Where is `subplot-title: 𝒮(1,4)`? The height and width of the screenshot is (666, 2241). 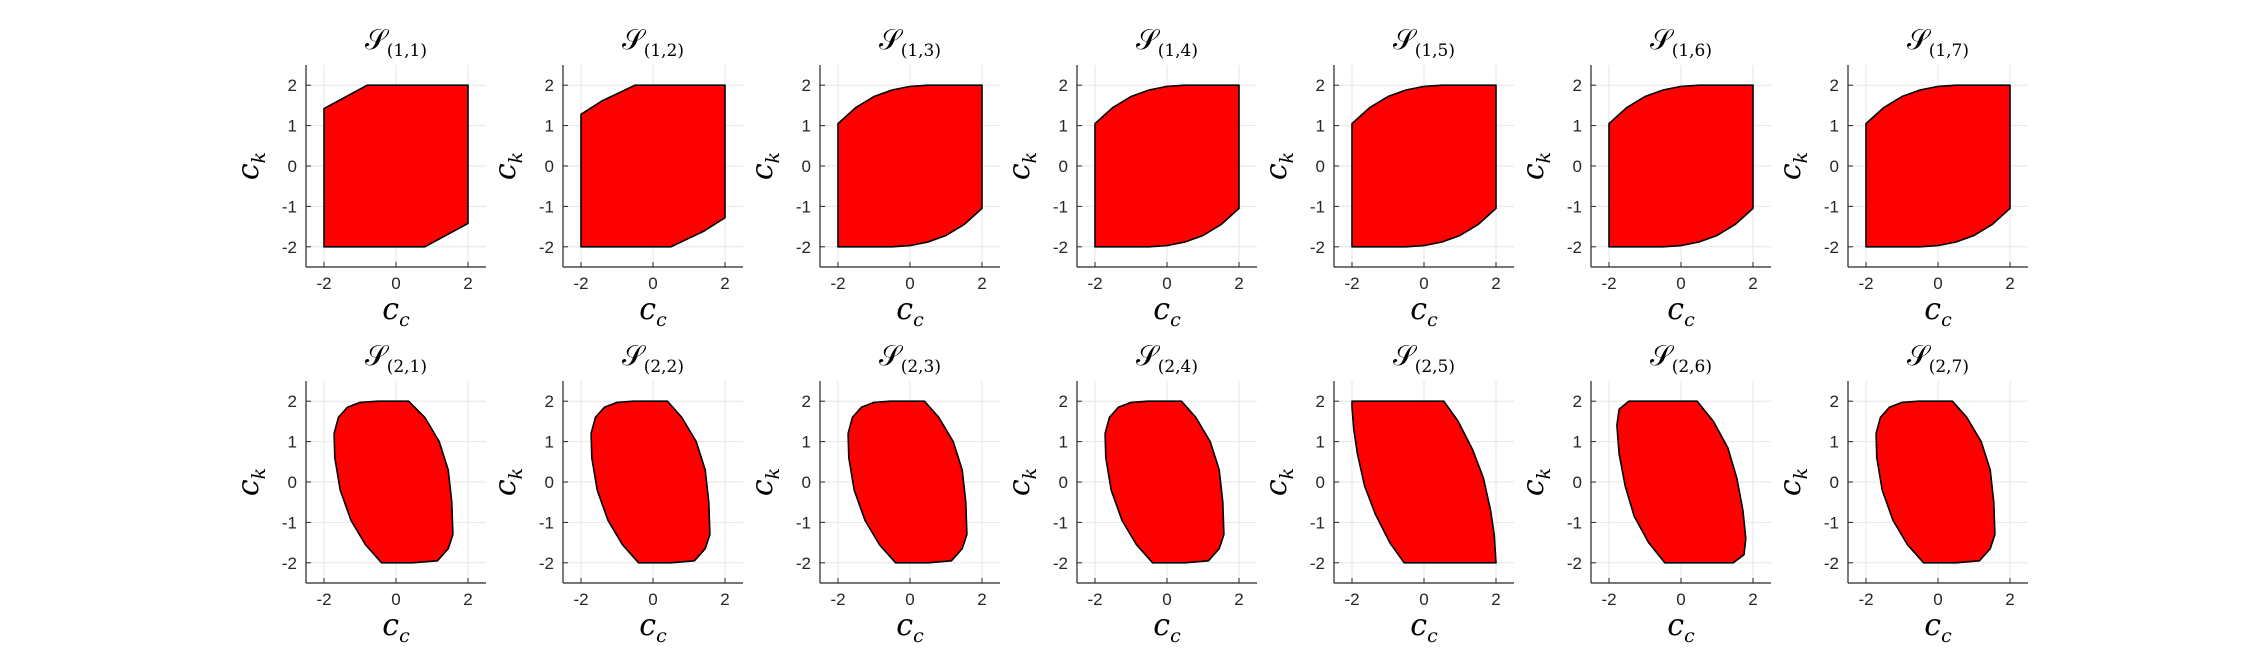
subplot-title: 𝒮(1,4) is located at coordinates (1167, 42).